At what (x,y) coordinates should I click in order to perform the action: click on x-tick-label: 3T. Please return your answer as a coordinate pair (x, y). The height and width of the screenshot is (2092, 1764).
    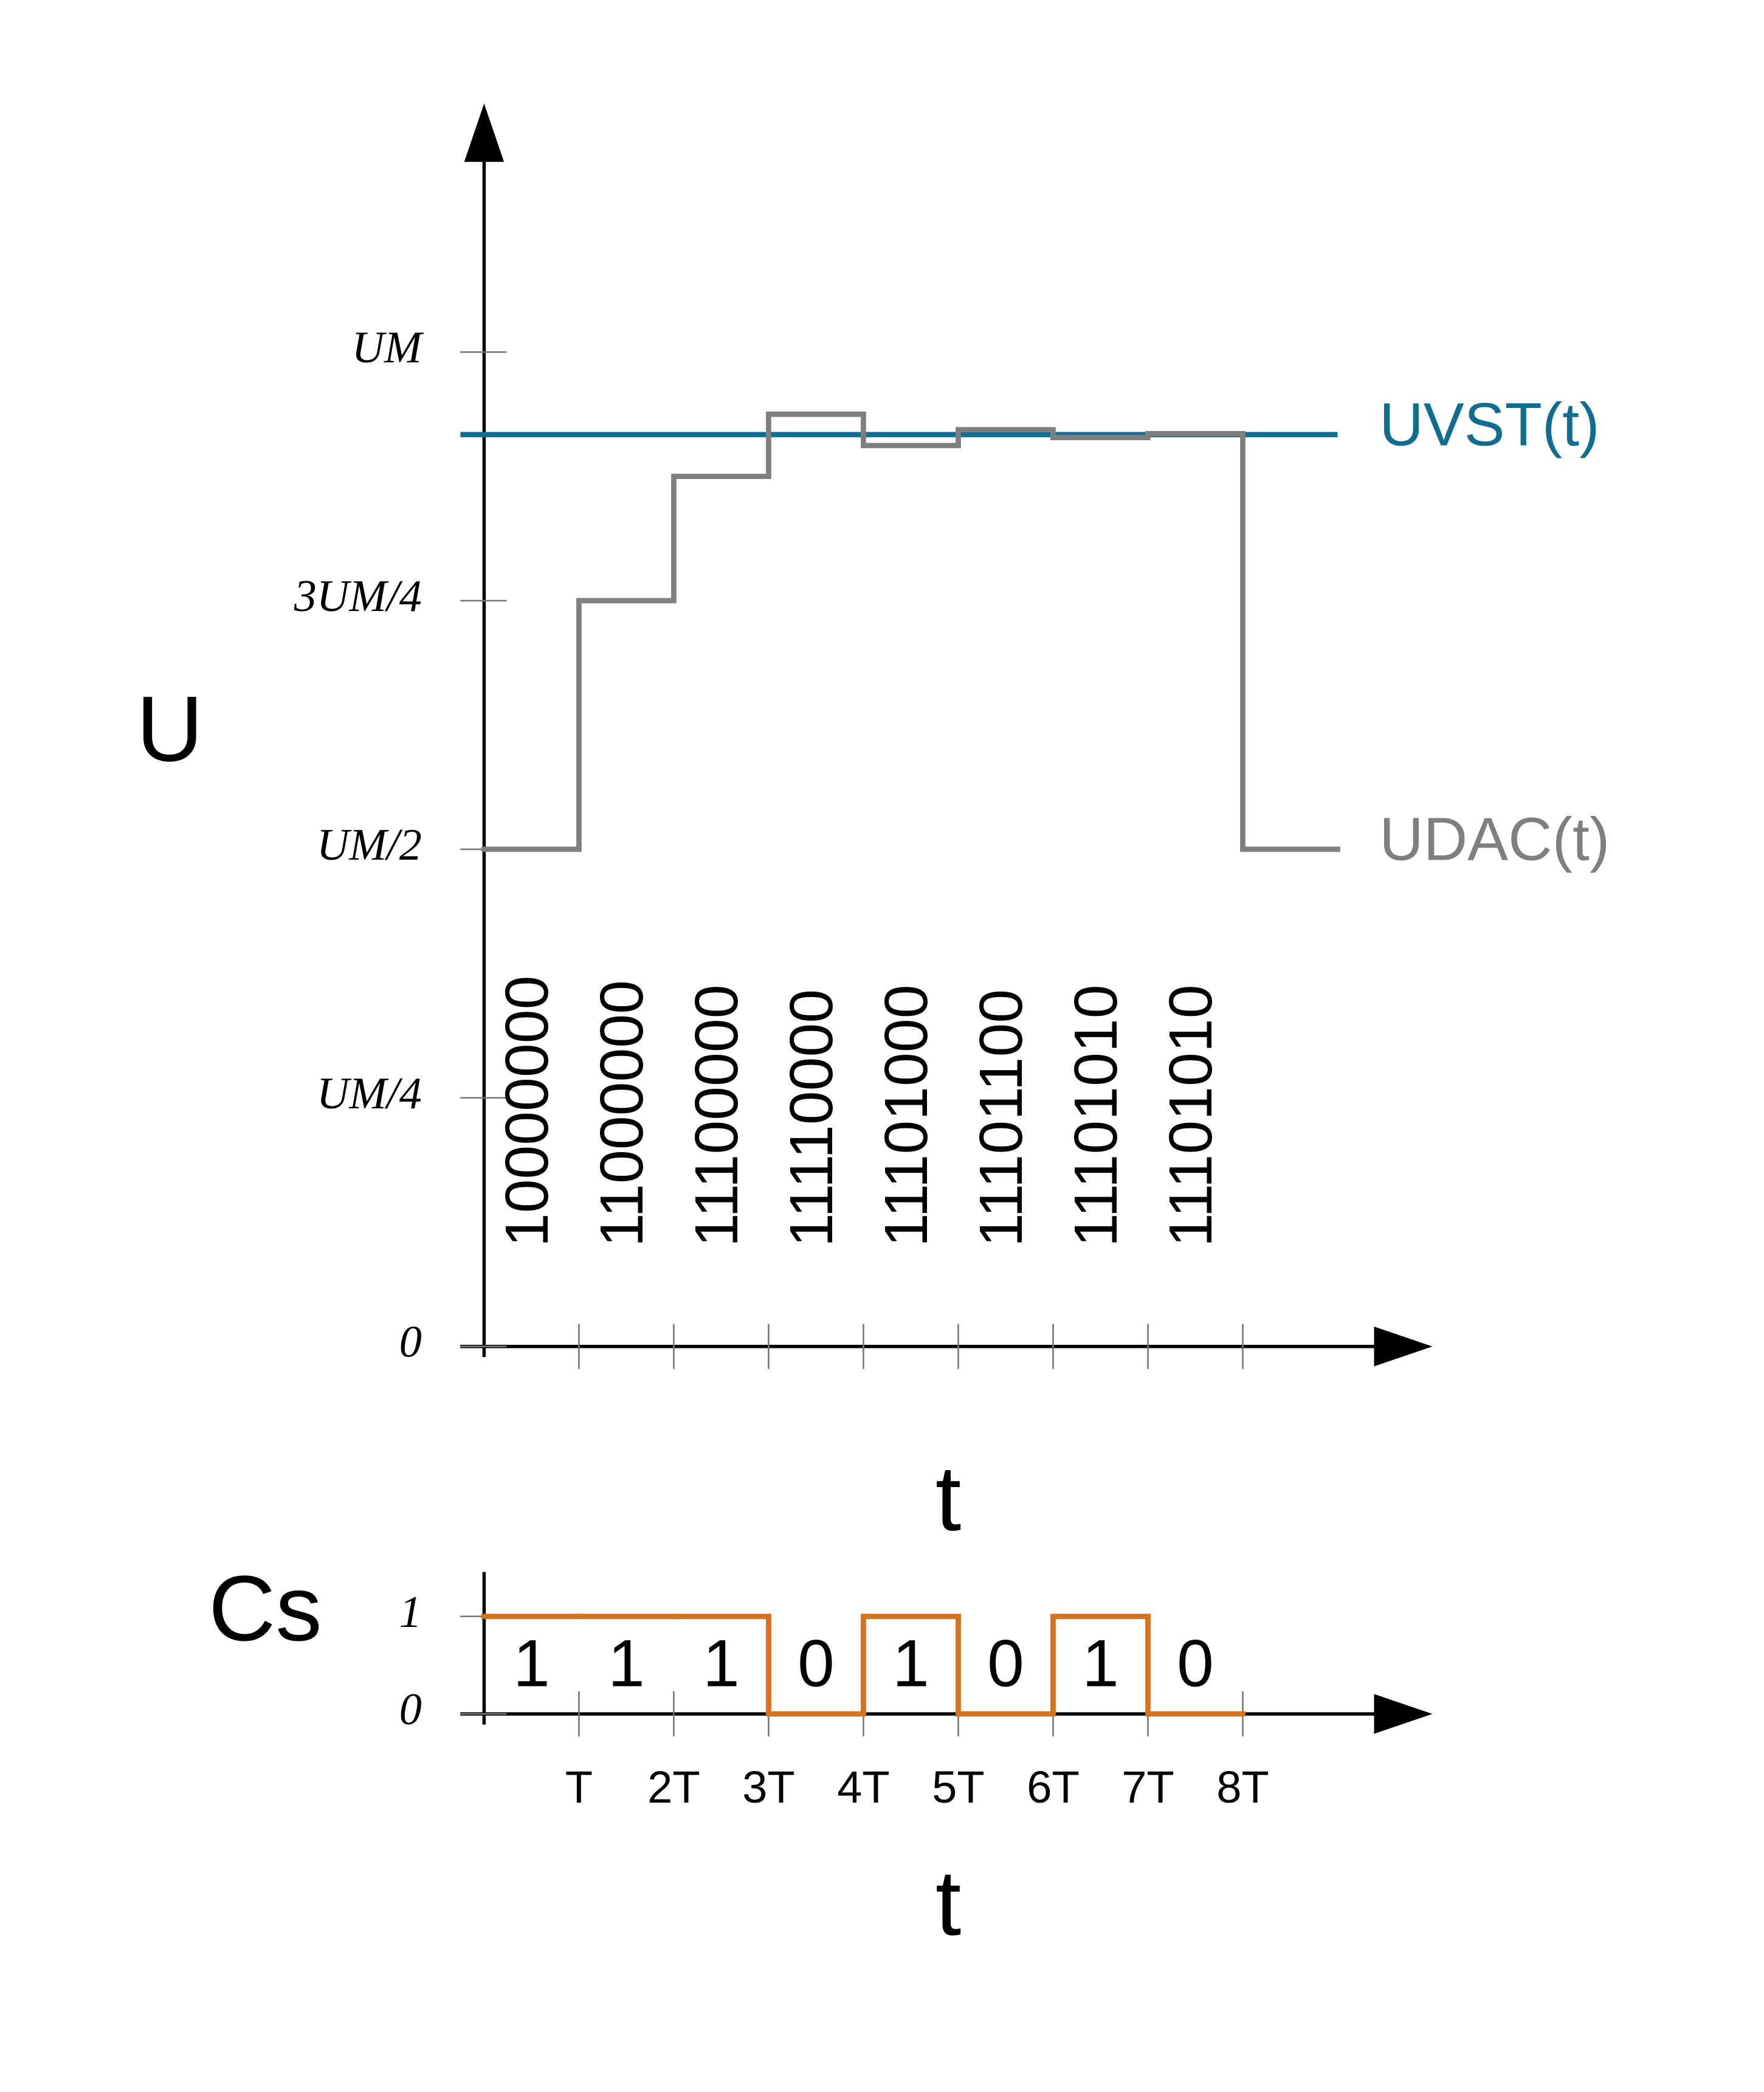
    Looking at the image, I should click on (768, 1787).